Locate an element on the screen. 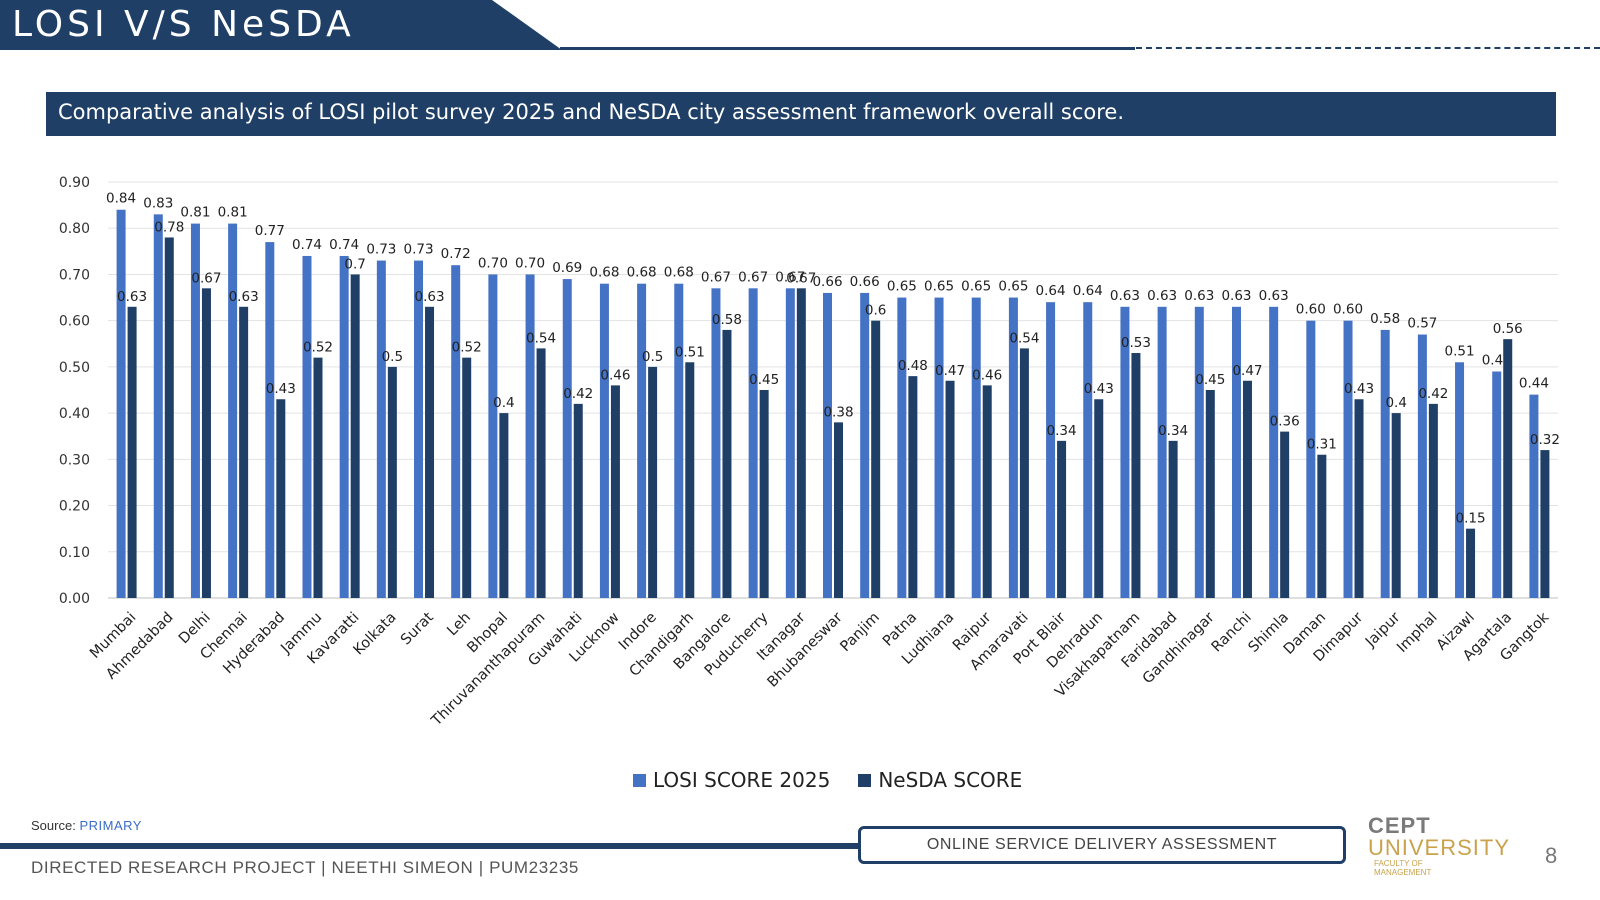  y-tick-label: 0.00 is located at coordinates (74, 599).